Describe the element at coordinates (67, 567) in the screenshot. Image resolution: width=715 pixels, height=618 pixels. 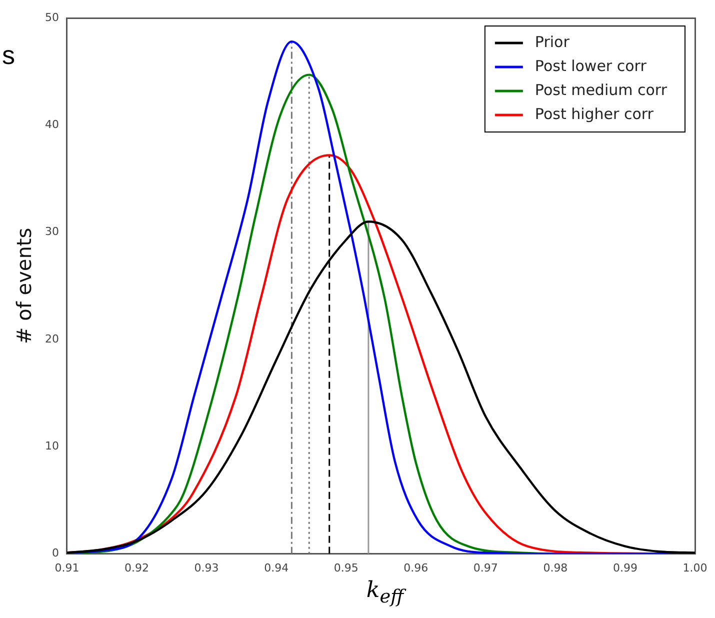
I see `x-tick-label: 0.91` at that location.